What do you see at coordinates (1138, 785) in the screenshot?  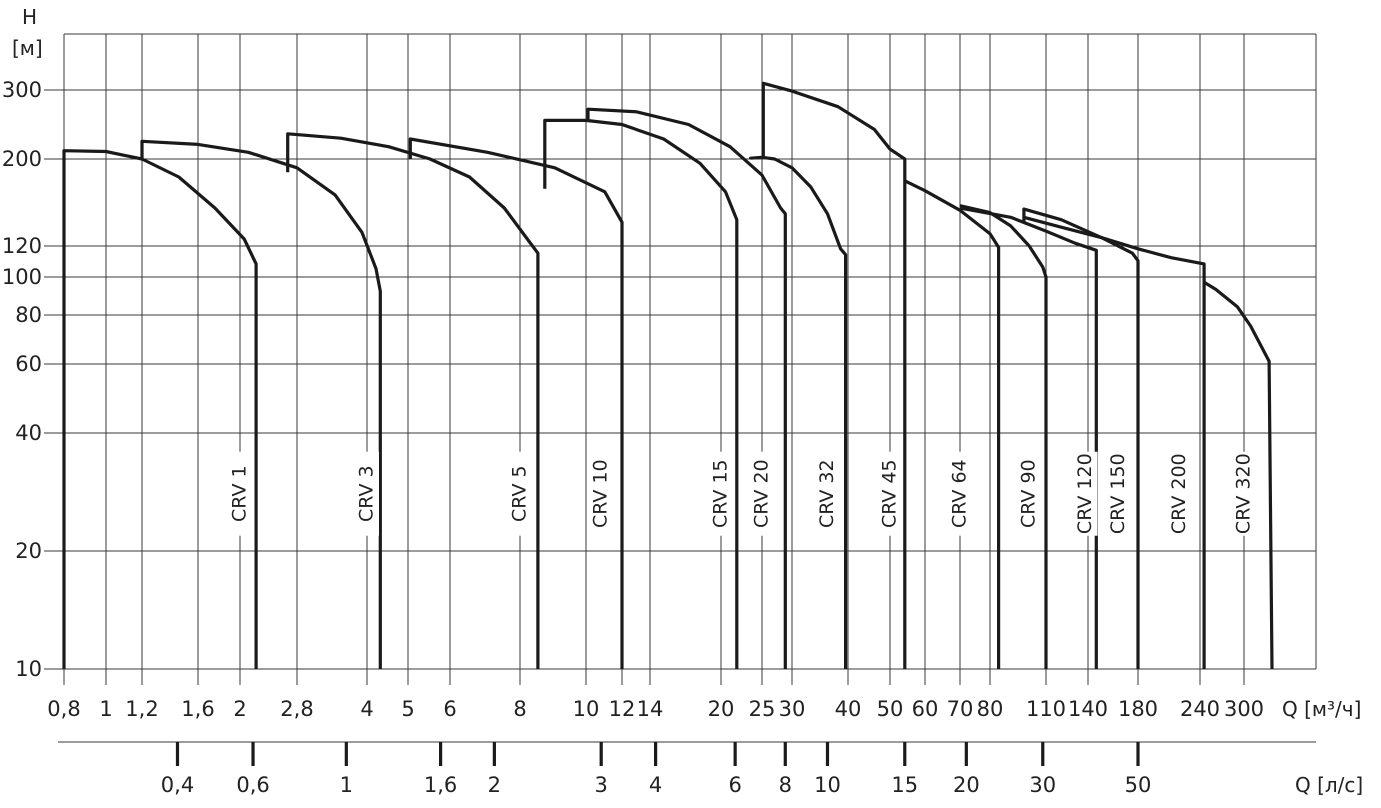 I see `x-tick-label-ls: 50` at bounding box center [1138, 785].